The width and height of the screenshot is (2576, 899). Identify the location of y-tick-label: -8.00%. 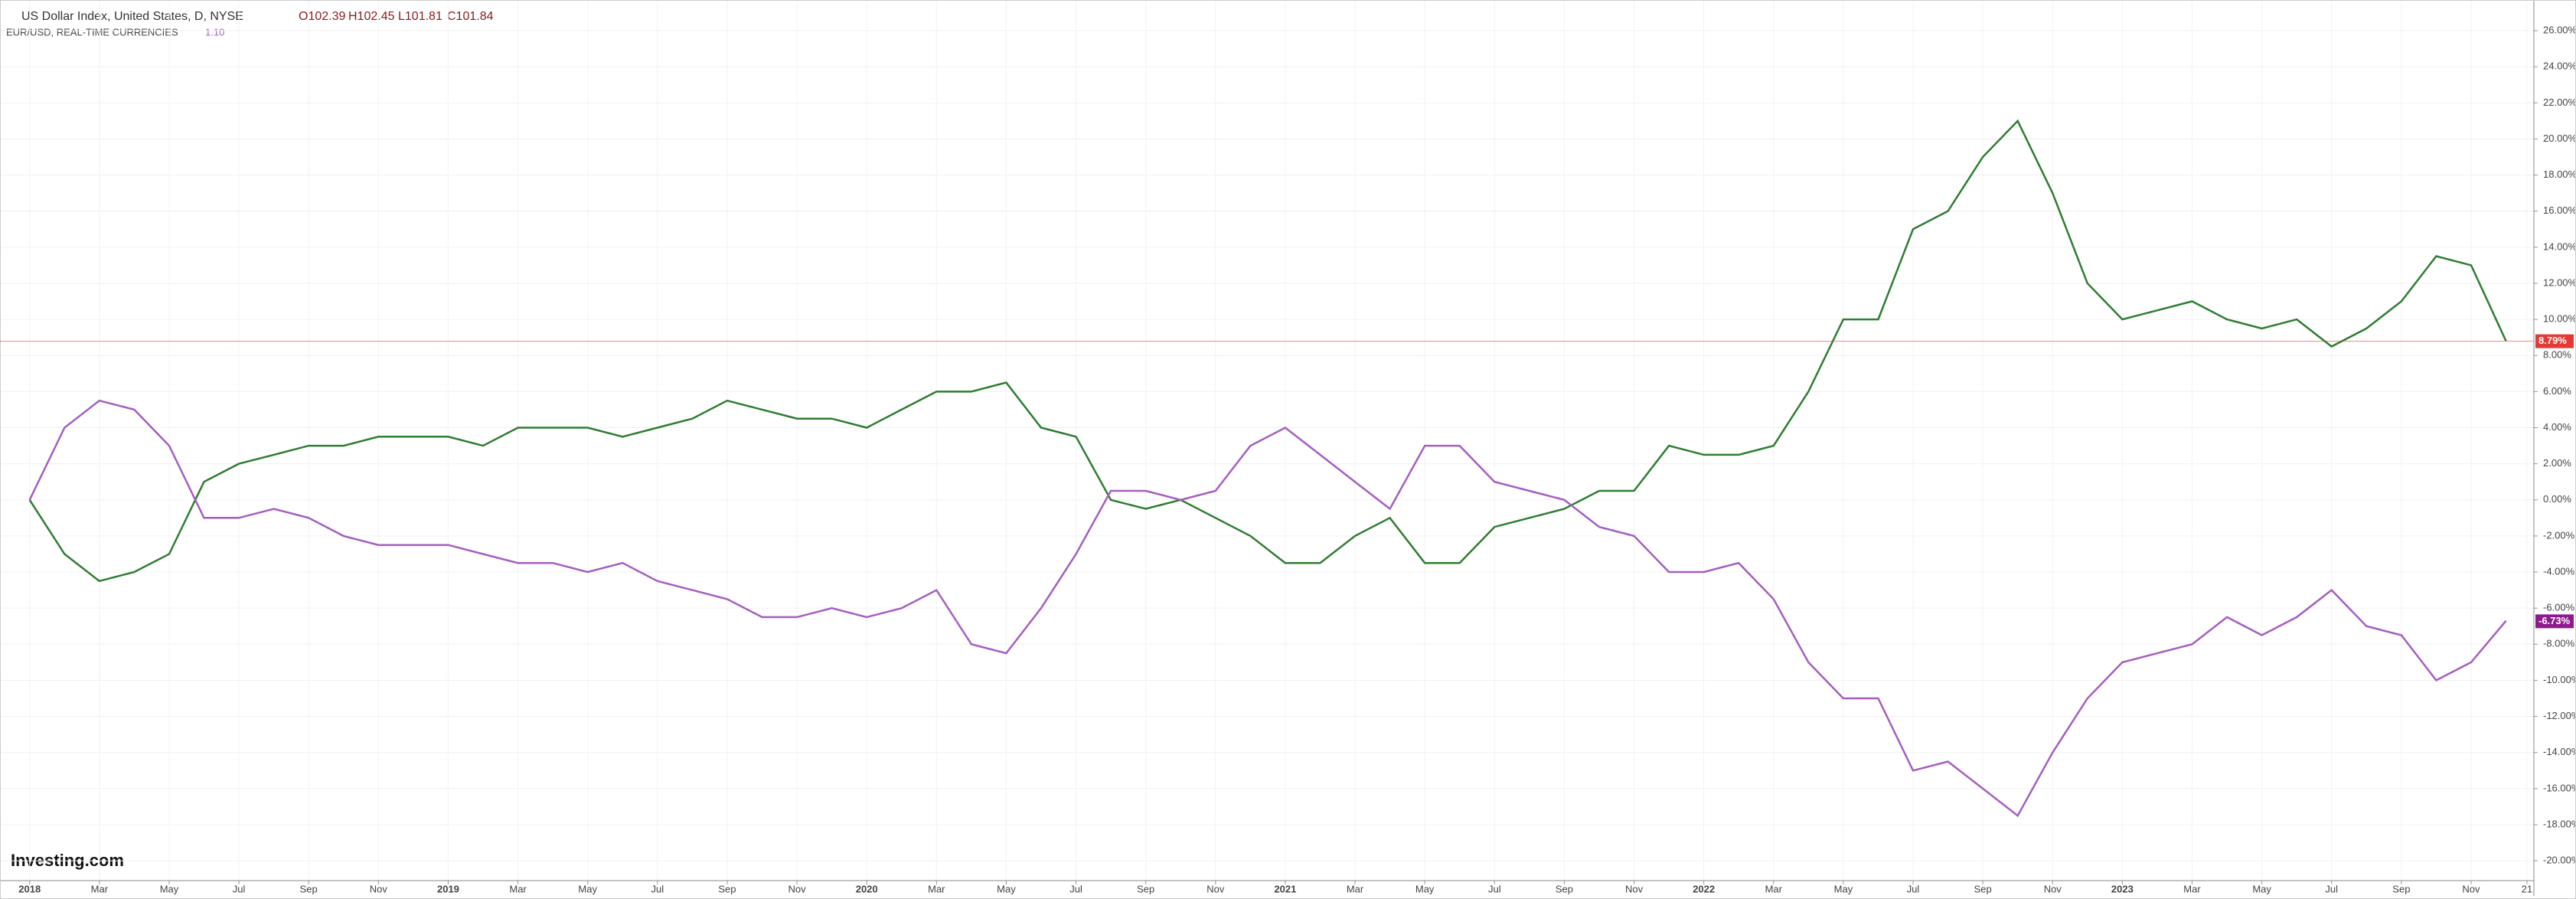
(2559, 643).